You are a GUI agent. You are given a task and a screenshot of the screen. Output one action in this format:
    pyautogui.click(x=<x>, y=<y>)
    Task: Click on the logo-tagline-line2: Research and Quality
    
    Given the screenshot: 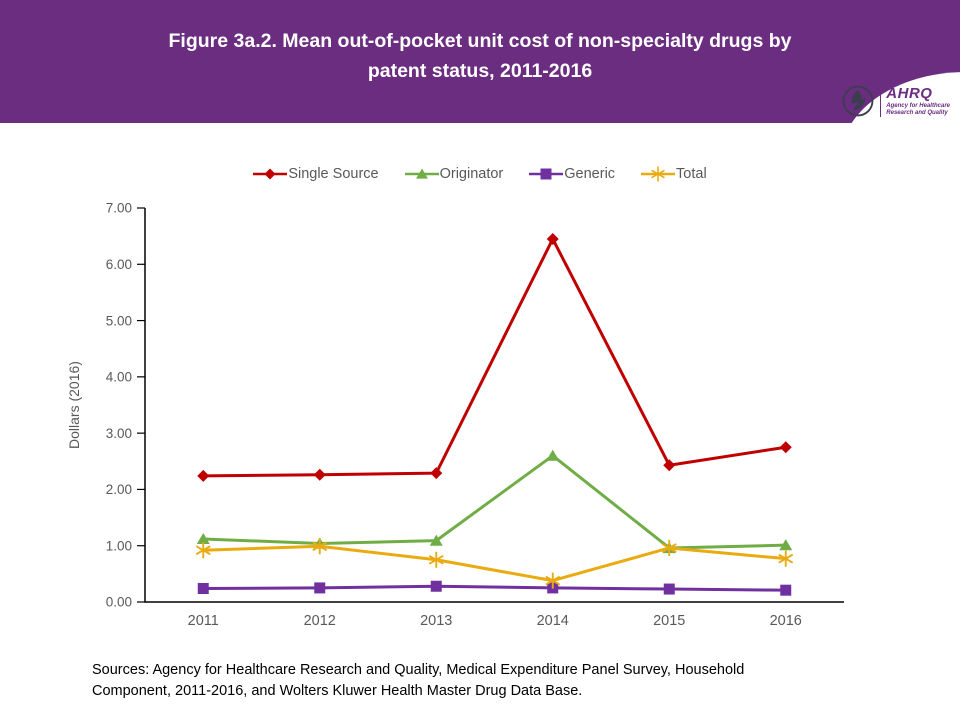 What is the action you would take?
    pyautogui.click(x=917, y=112)
    